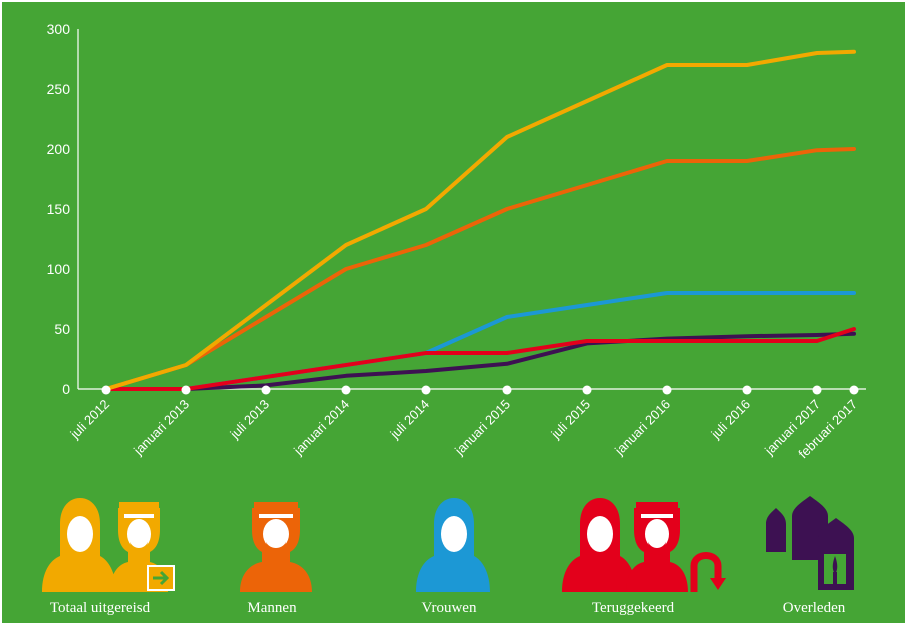  Describe the element at coordinates (108, 545) in the screenshot. I see `woman-man-departing-icon` at that location.